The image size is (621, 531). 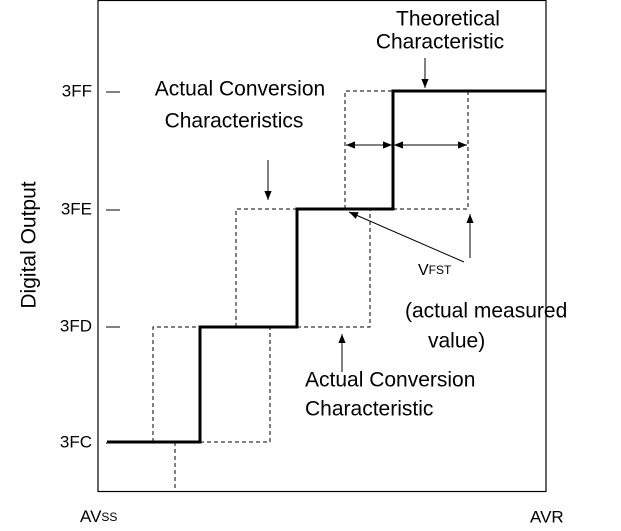 I want to click on annotation: Characteristics, so click(x=234, y=121).